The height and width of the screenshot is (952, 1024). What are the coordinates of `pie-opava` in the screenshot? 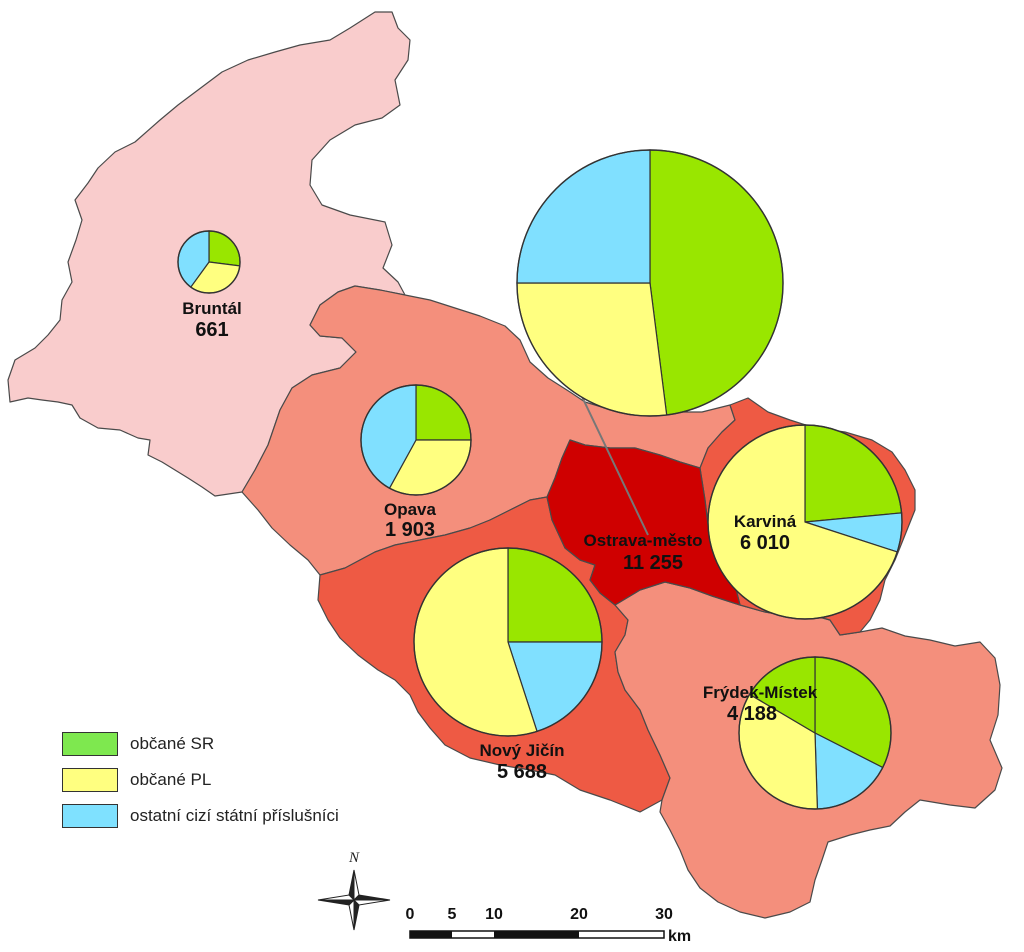 It's located at (416, 440).